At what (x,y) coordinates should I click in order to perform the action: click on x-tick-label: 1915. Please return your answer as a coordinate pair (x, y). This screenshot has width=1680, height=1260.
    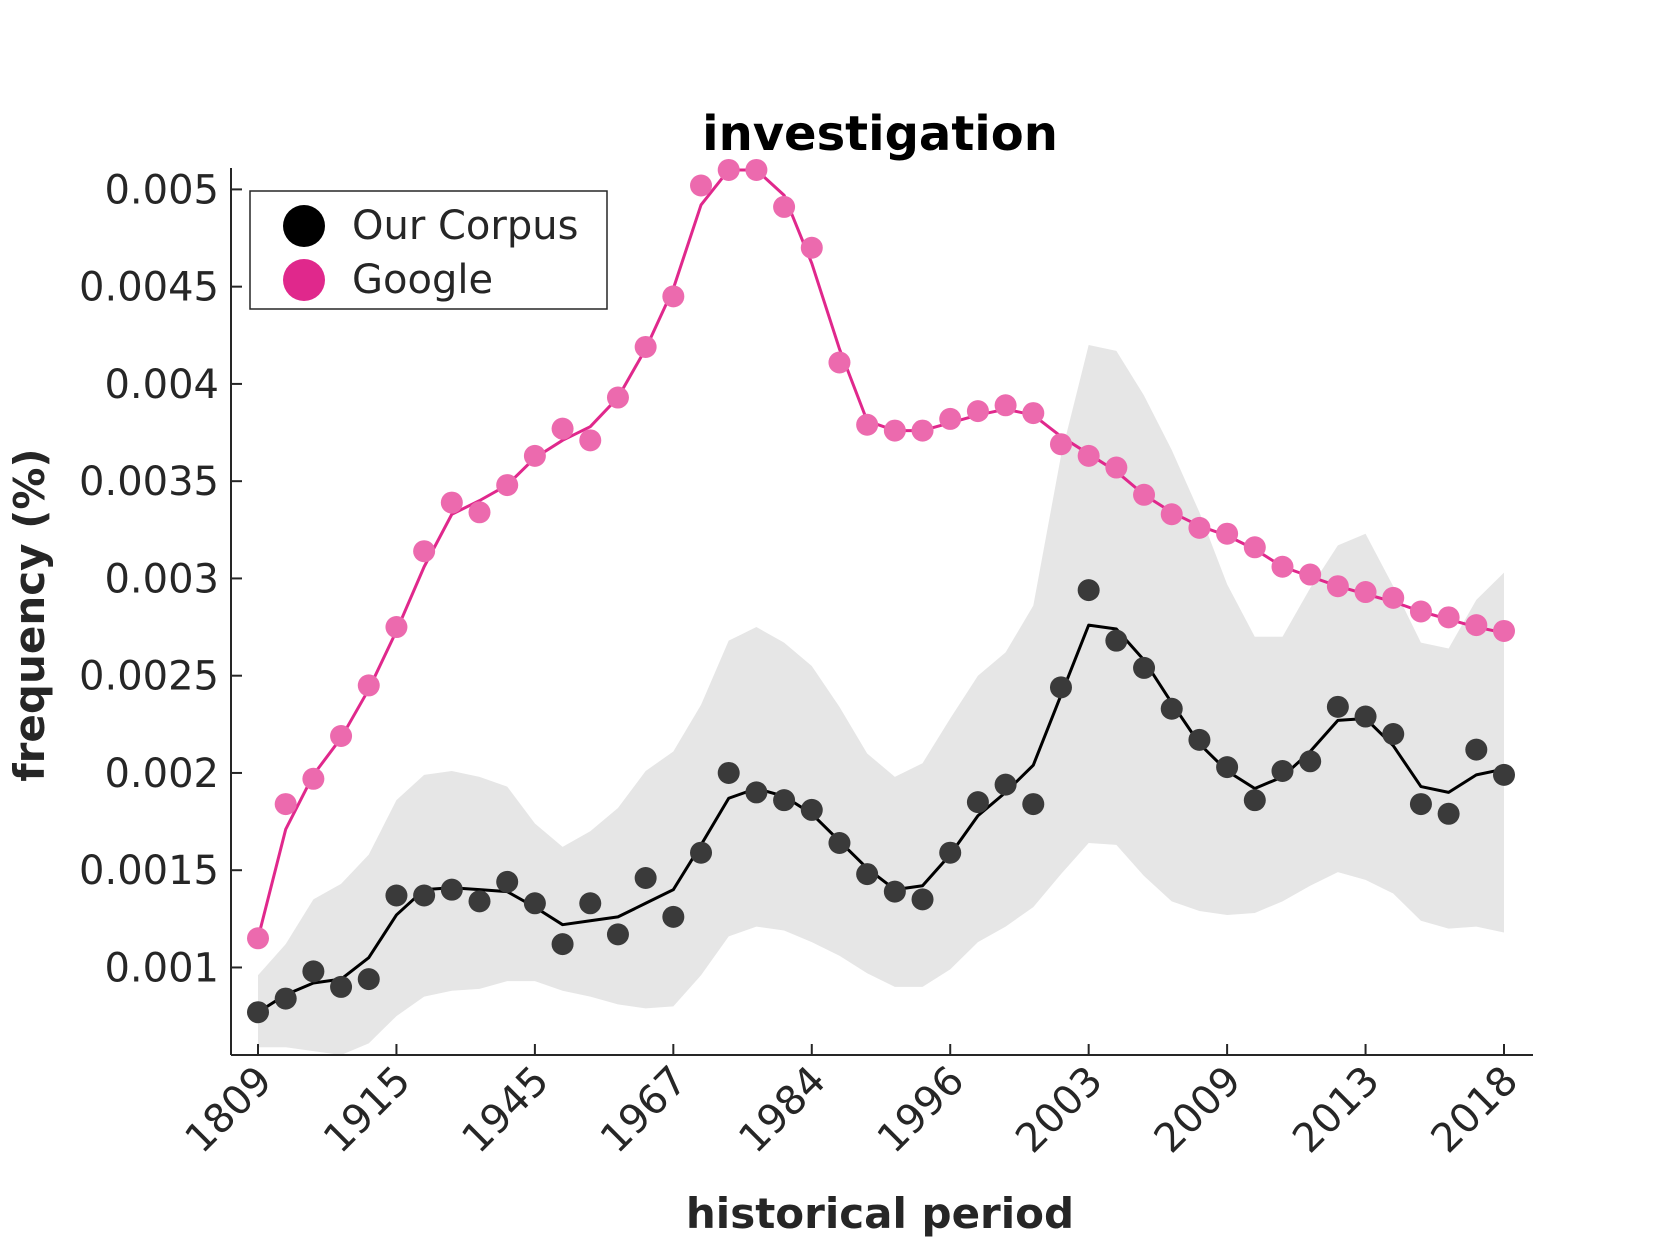
    Looking at the image, I should click on (367, 1110).